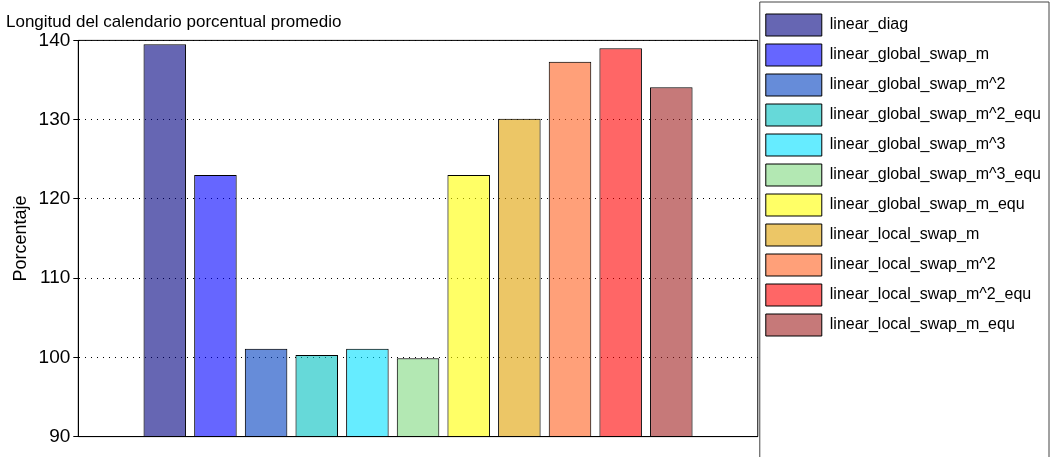 The image size is (1053, 457). Describe the element at coordinates (55, 277) in the screenshot. I see `y-tick-label: 110` at that location.